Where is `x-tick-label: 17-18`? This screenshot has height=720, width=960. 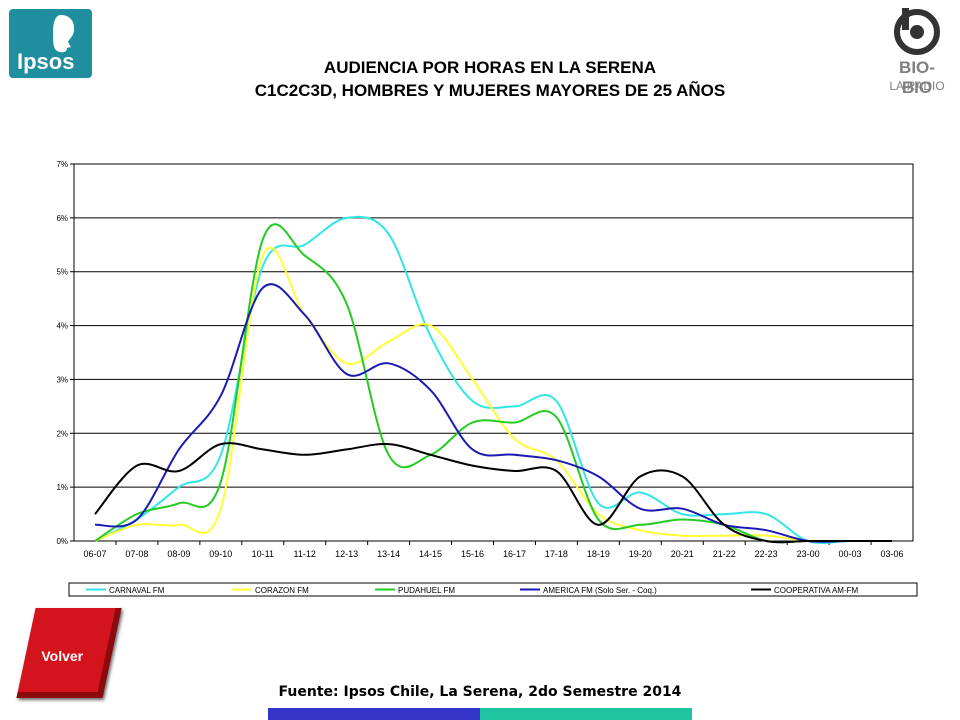
x-tick-label: 17-18 is located at coordinates (556, 554).